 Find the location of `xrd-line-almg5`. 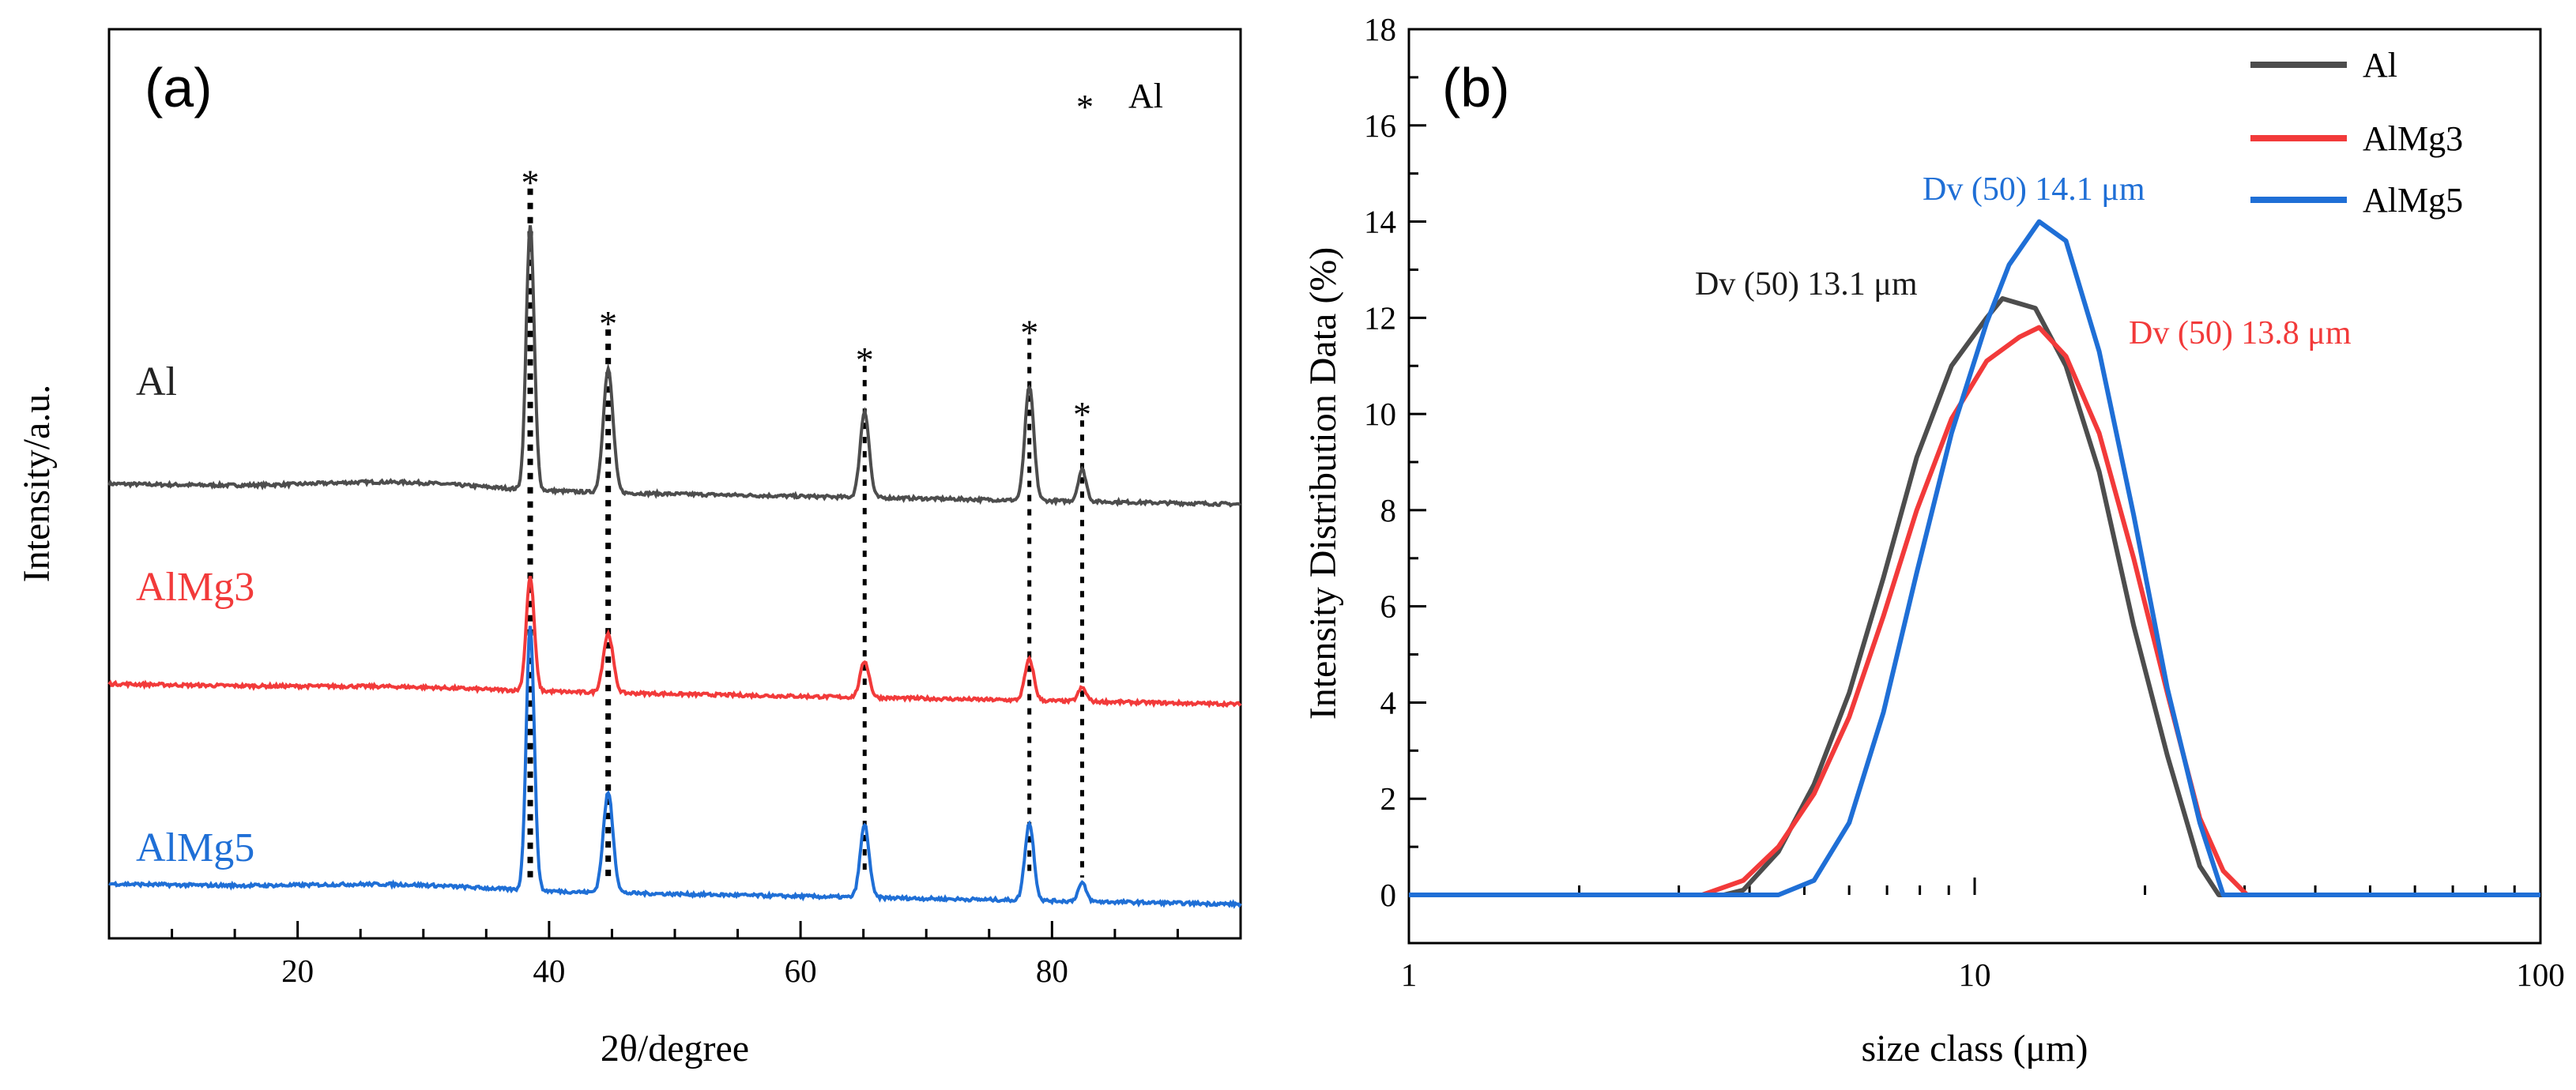

xrd-line-almg5 is located at coordinates (675, 767).